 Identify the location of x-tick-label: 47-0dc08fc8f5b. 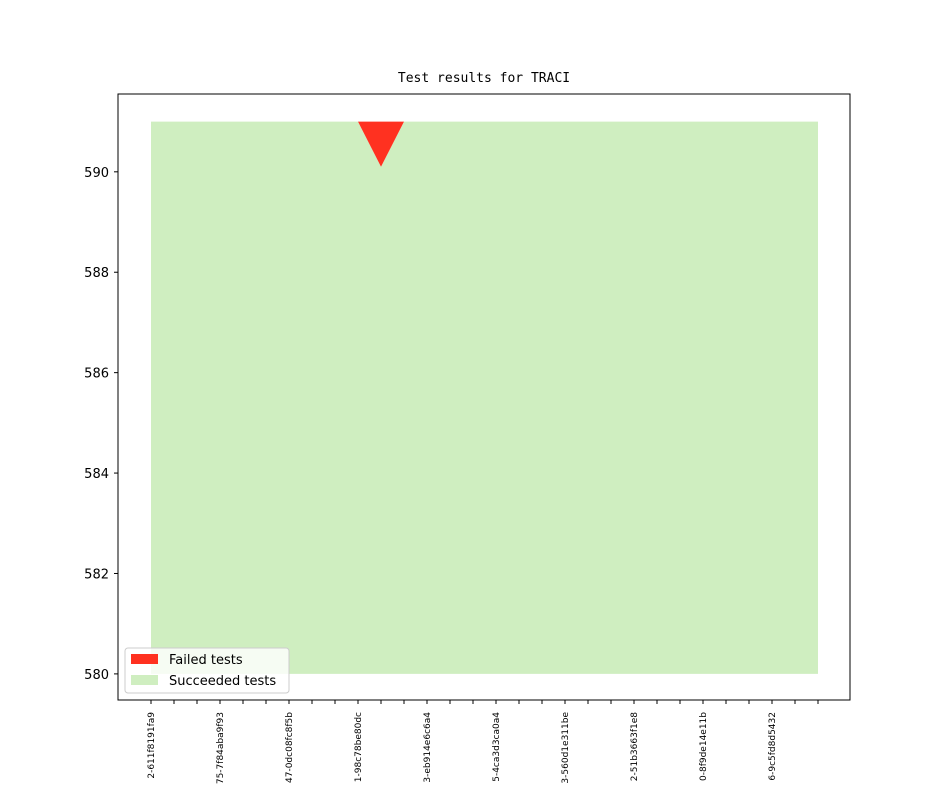
(290, 747).